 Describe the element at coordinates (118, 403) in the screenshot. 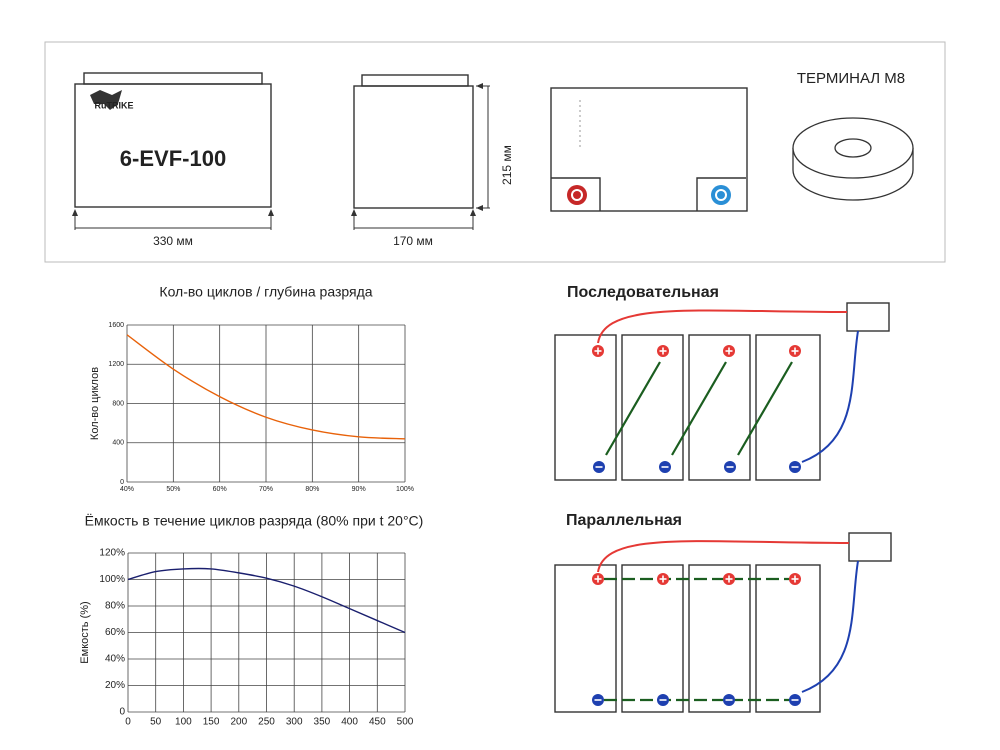

I see `y-tick-label: 800` at that location.